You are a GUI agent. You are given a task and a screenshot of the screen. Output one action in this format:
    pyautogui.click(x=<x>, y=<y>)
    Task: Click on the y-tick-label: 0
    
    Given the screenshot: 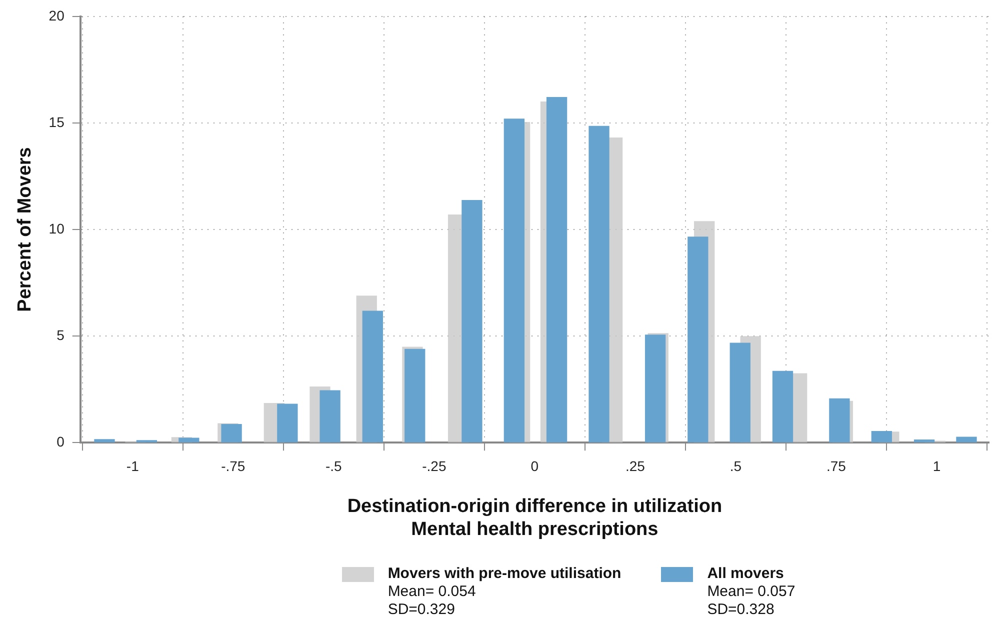 What is the action you would take?
    pyautogui.click(x=60, y=441)
    